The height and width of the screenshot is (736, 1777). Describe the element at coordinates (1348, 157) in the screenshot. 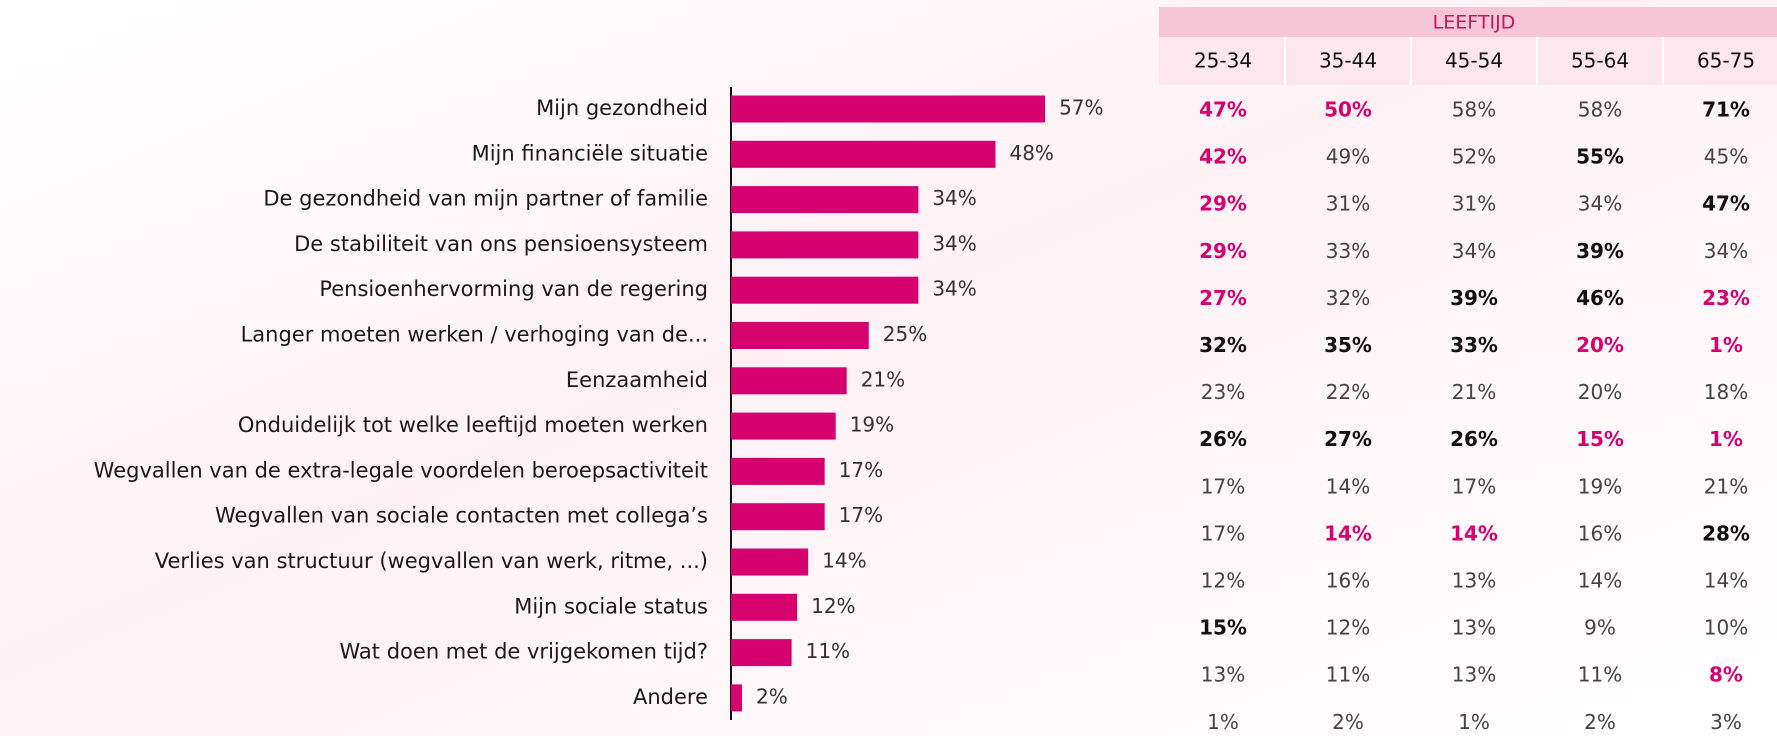

I see `table-cell: 49%` at that location.